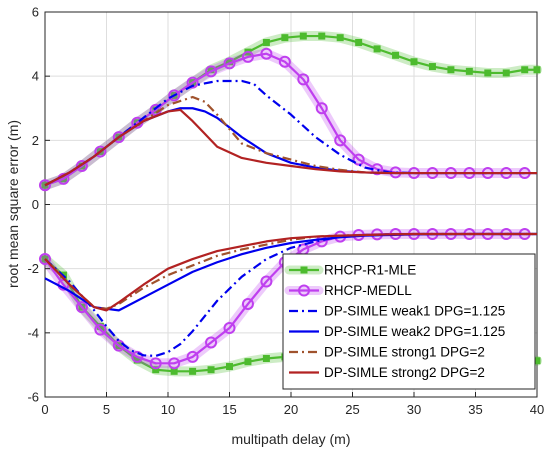  What do you see at coordinates (537, 409) in the screenshot?
I see `x-tick-label: 40` at bounding box center [537, 409].